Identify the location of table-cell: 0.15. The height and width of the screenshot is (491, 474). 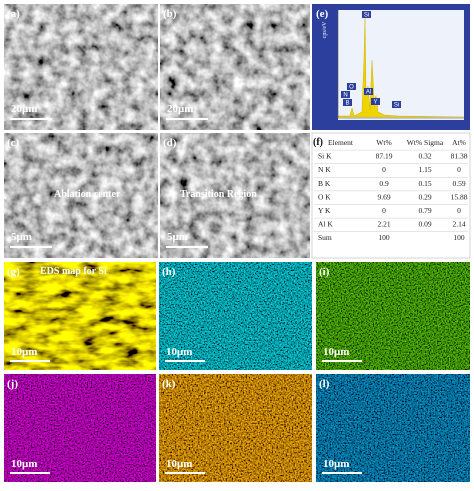
(424, 183).